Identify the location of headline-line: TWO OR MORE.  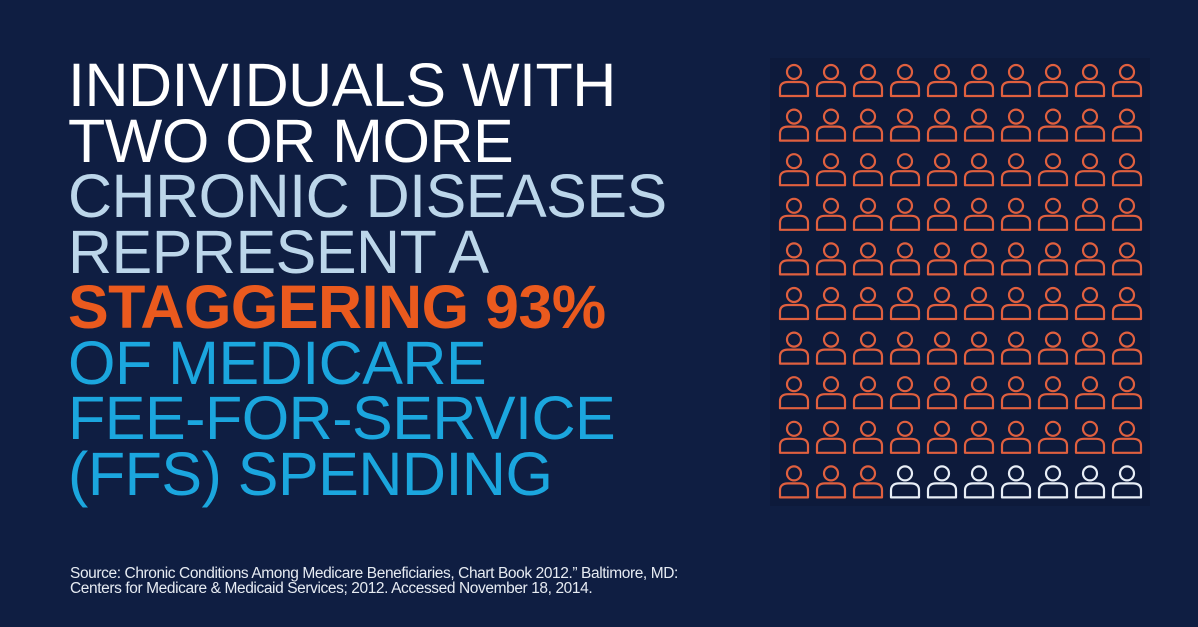
(291, 140).